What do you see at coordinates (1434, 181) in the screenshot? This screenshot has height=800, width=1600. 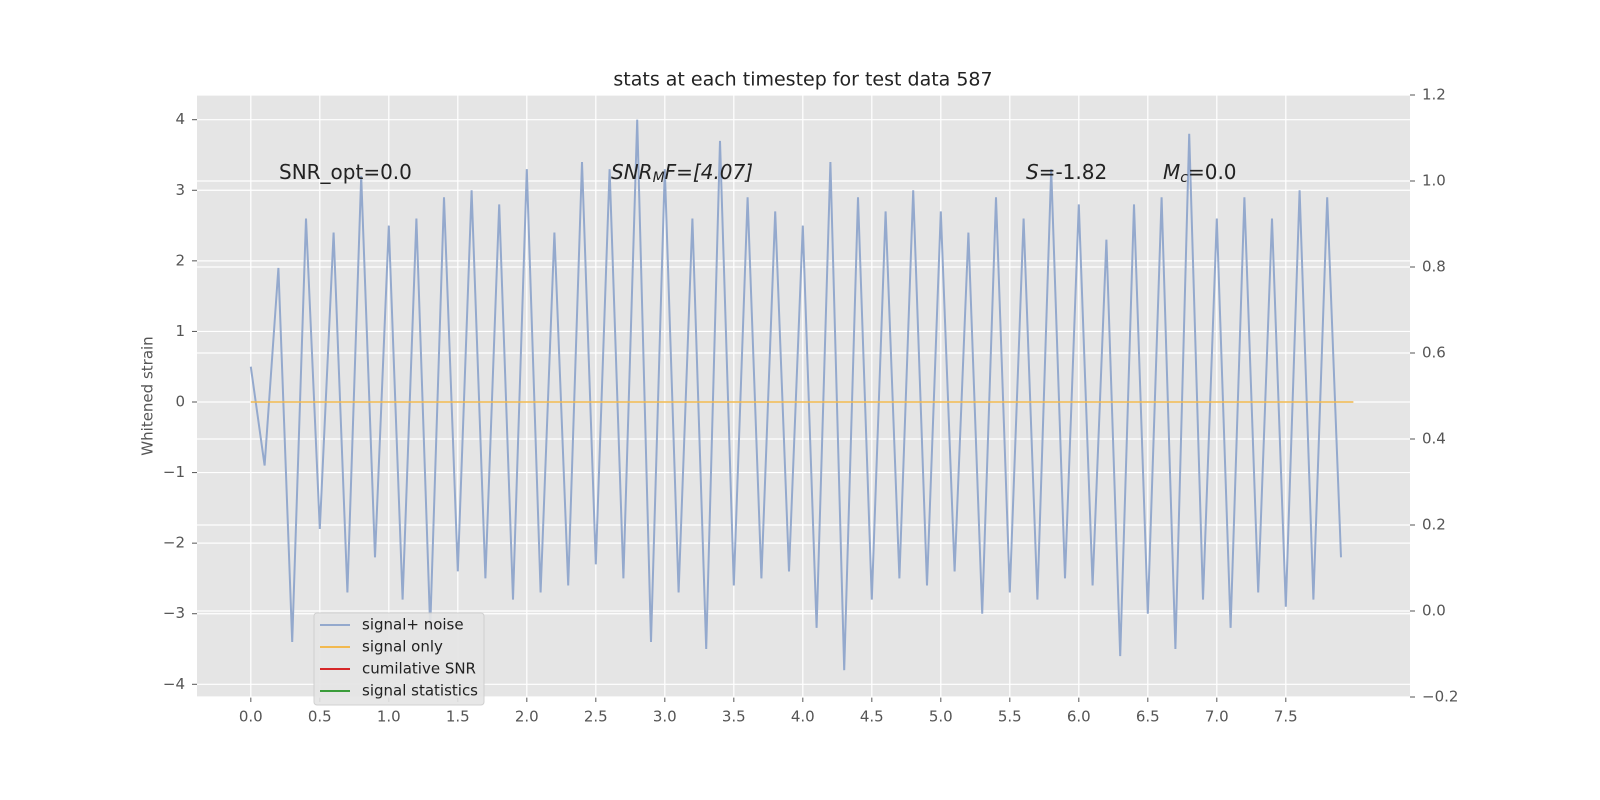 I see `y2-tick-label: 1.0` at bounding box center [1434, 181].